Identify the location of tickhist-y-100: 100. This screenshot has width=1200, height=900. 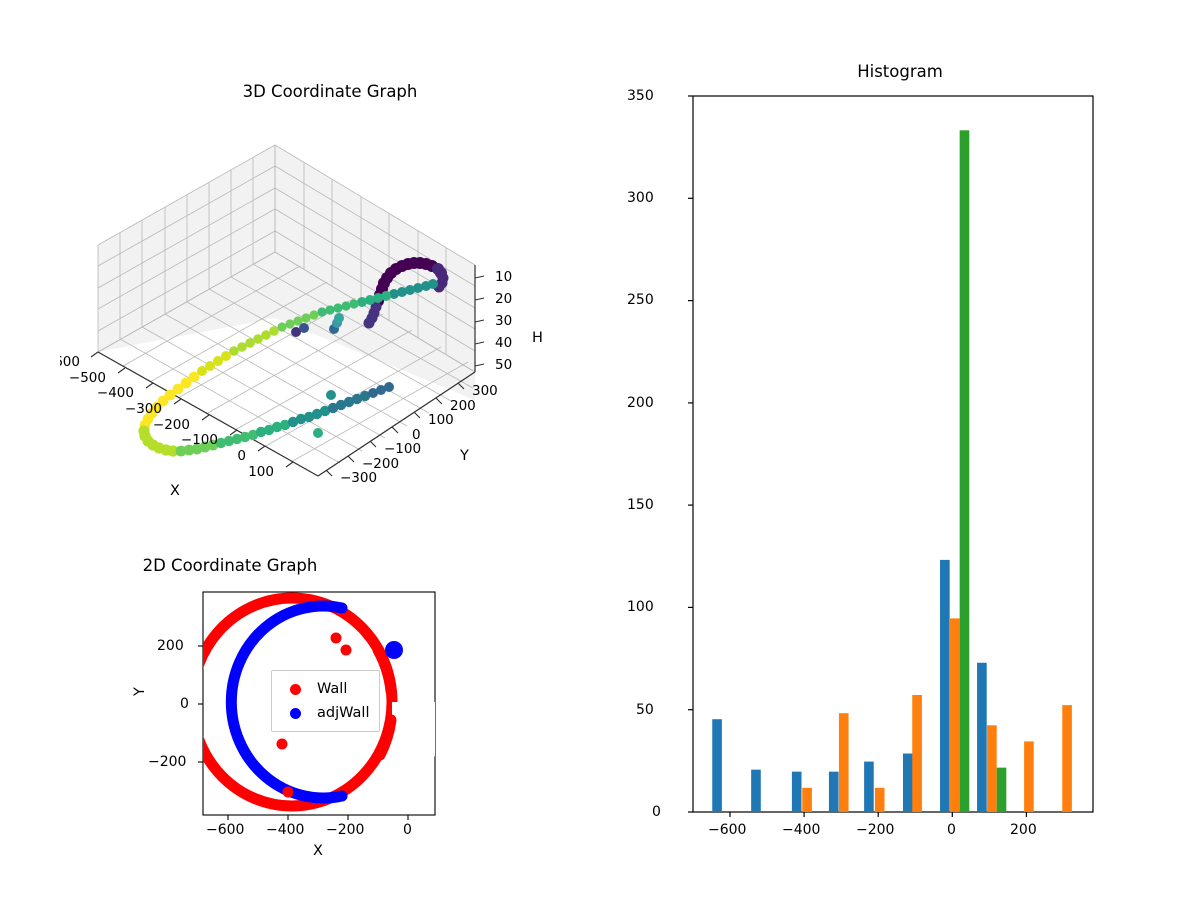
(640, 607).